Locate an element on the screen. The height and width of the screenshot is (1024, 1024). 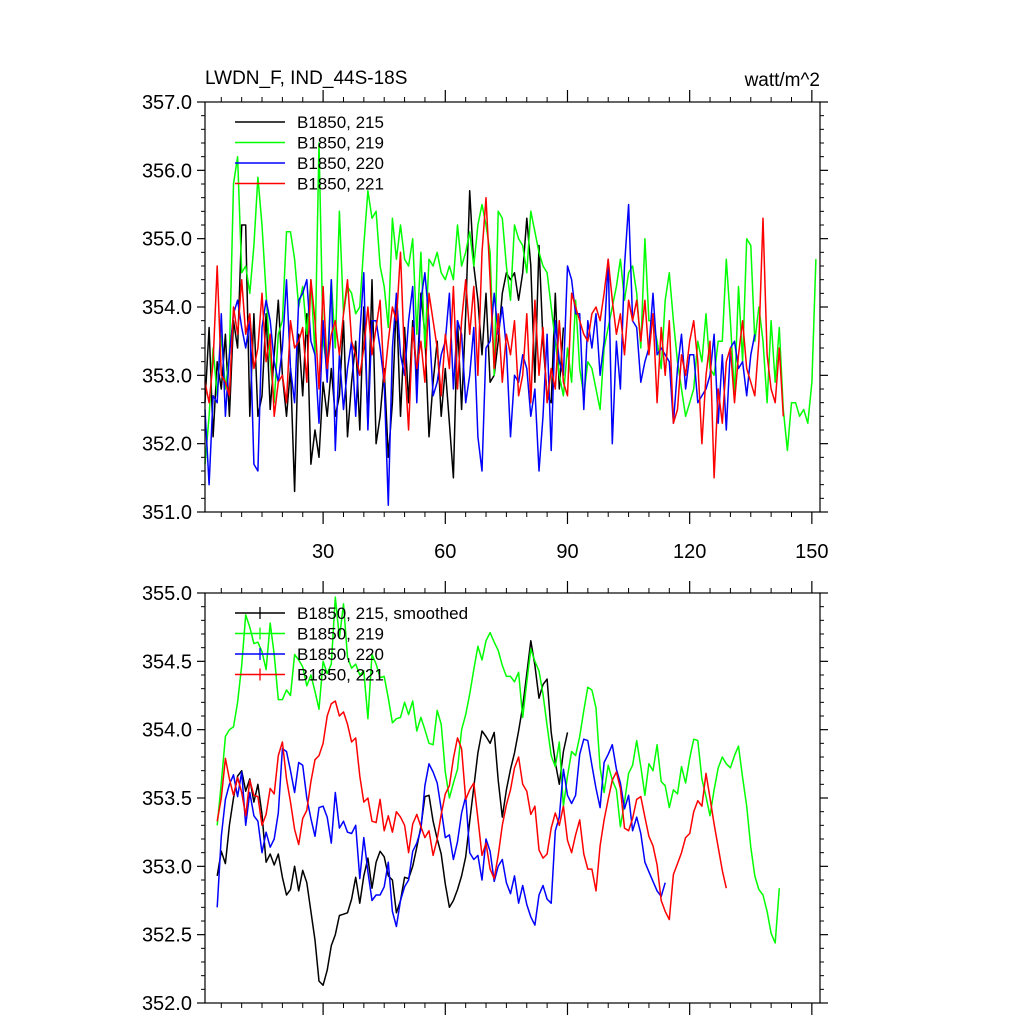
y-tick-label: 353.5 is located at coordinates (167, 799).